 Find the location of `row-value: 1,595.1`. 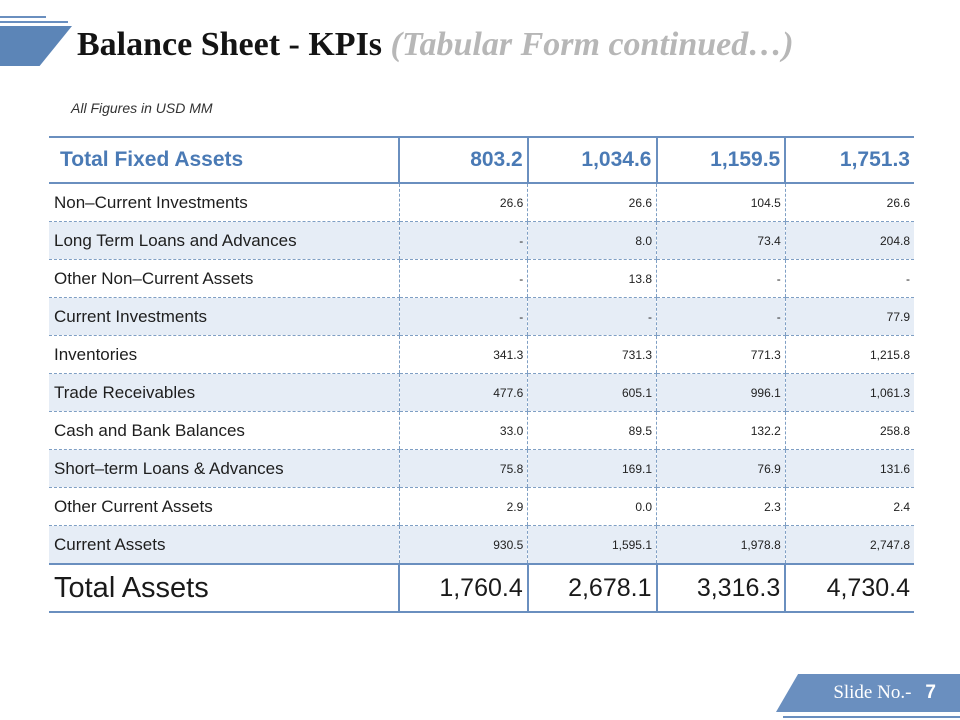

row-value: 1,595.1 is located at coordinates (592, 545).